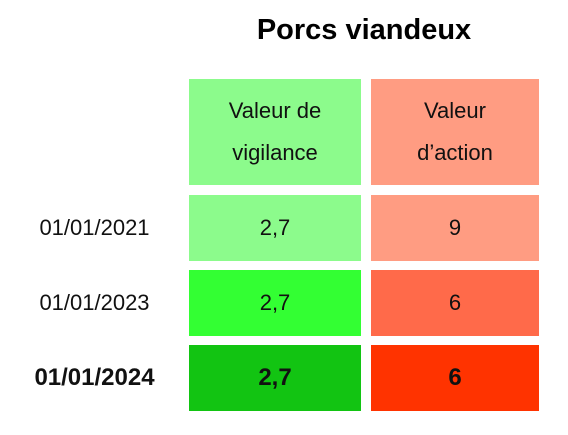  Describe the element at coordinates (455, 228) in the screenshot. I see `value-cell: 9` at that location.